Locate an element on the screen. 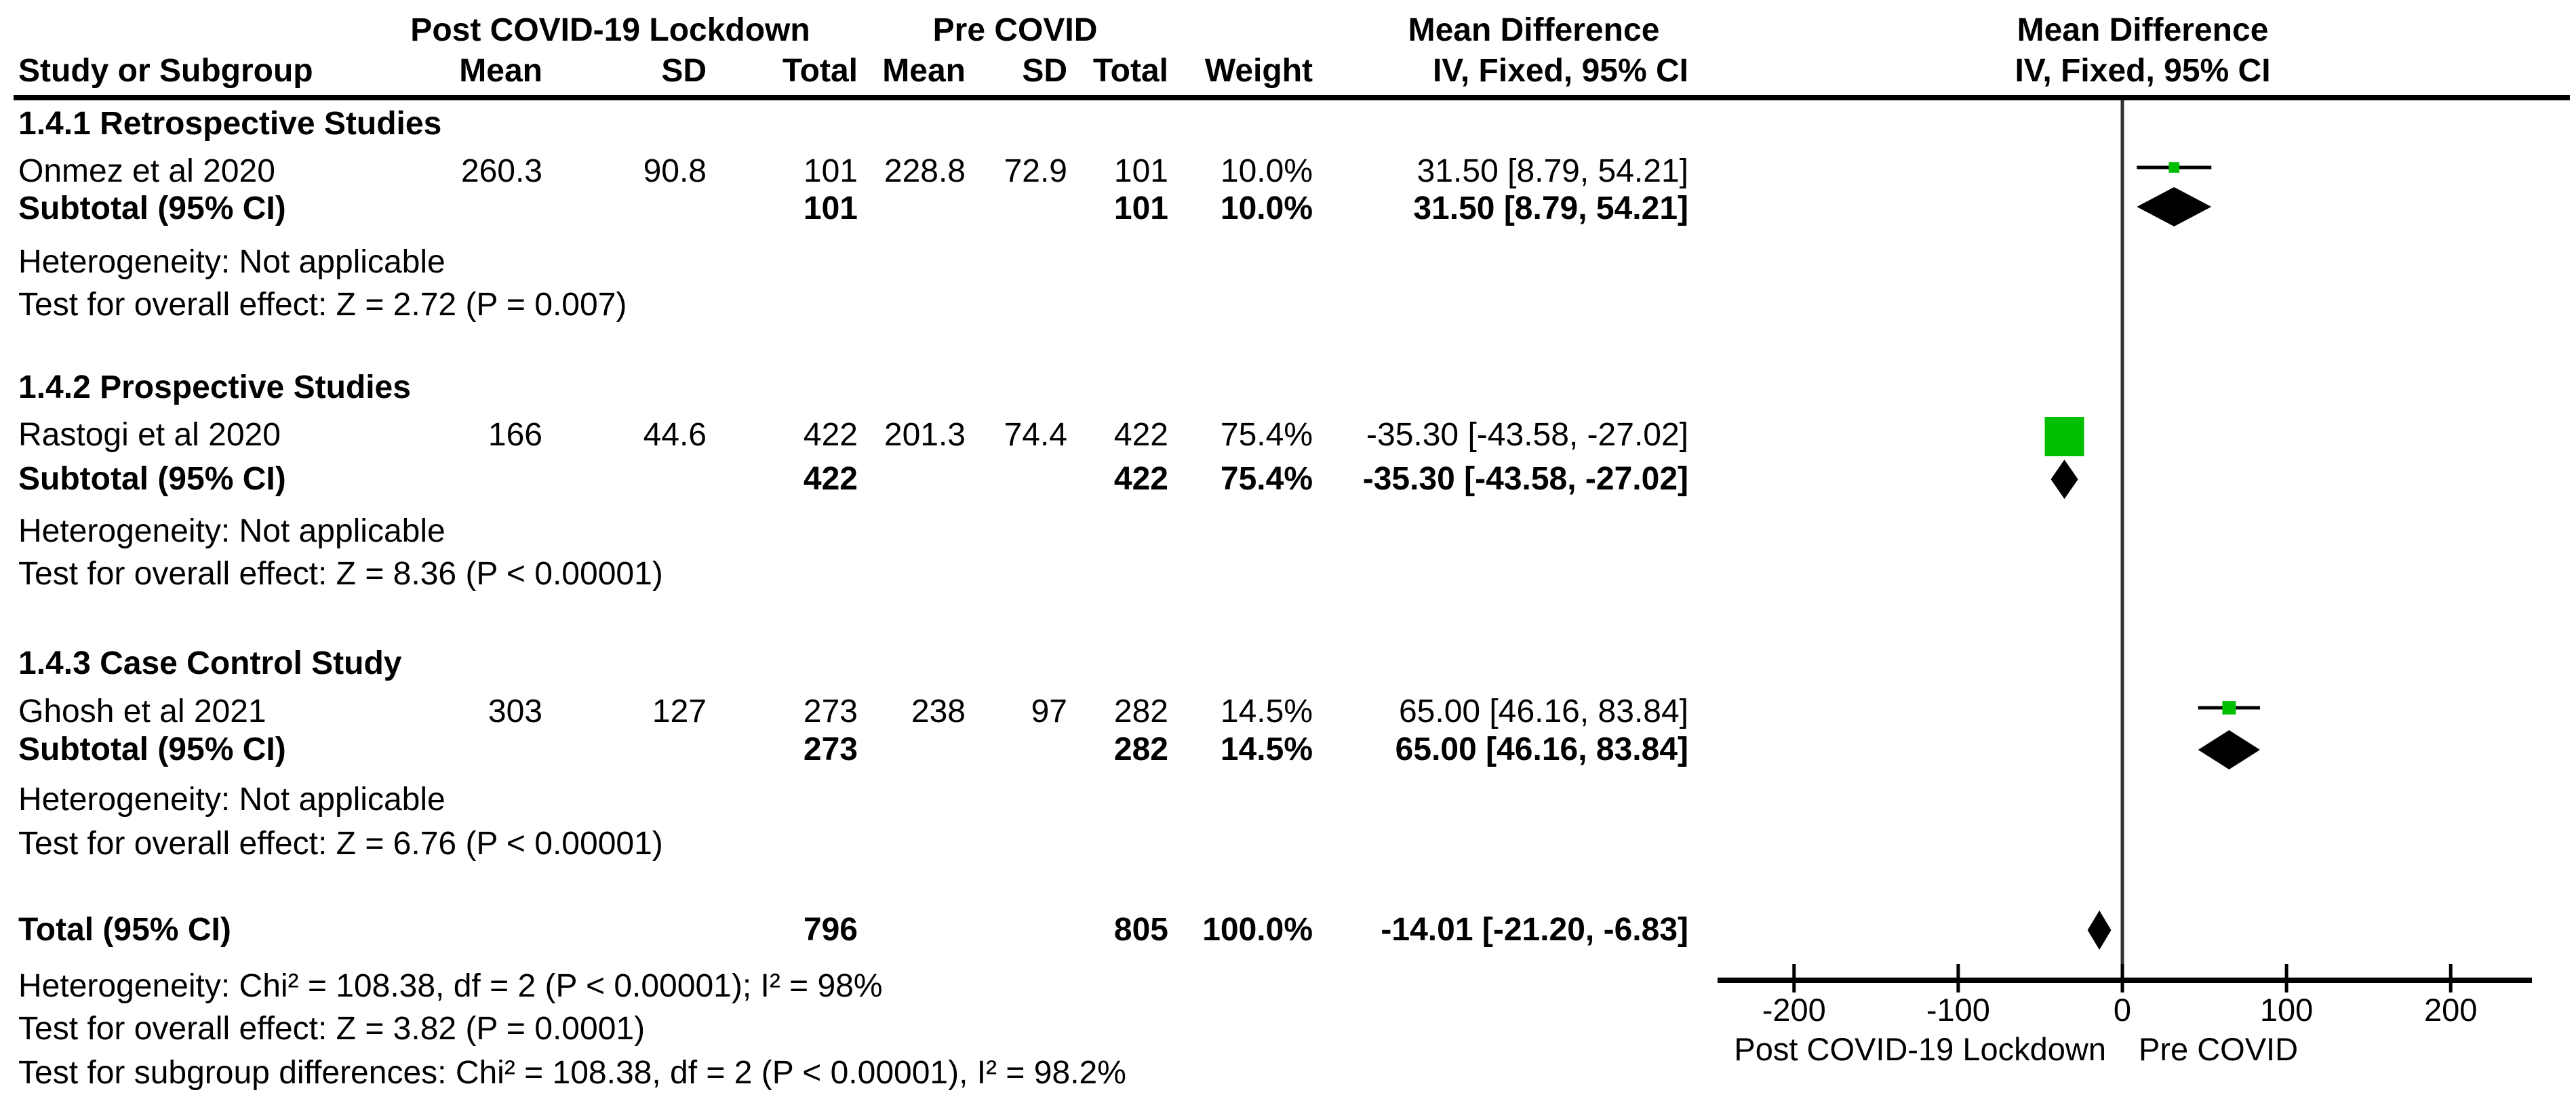 This screenshot has width=2576, height=1103. md-column-title: Mean Difference is located at coordinates (1534, 30).